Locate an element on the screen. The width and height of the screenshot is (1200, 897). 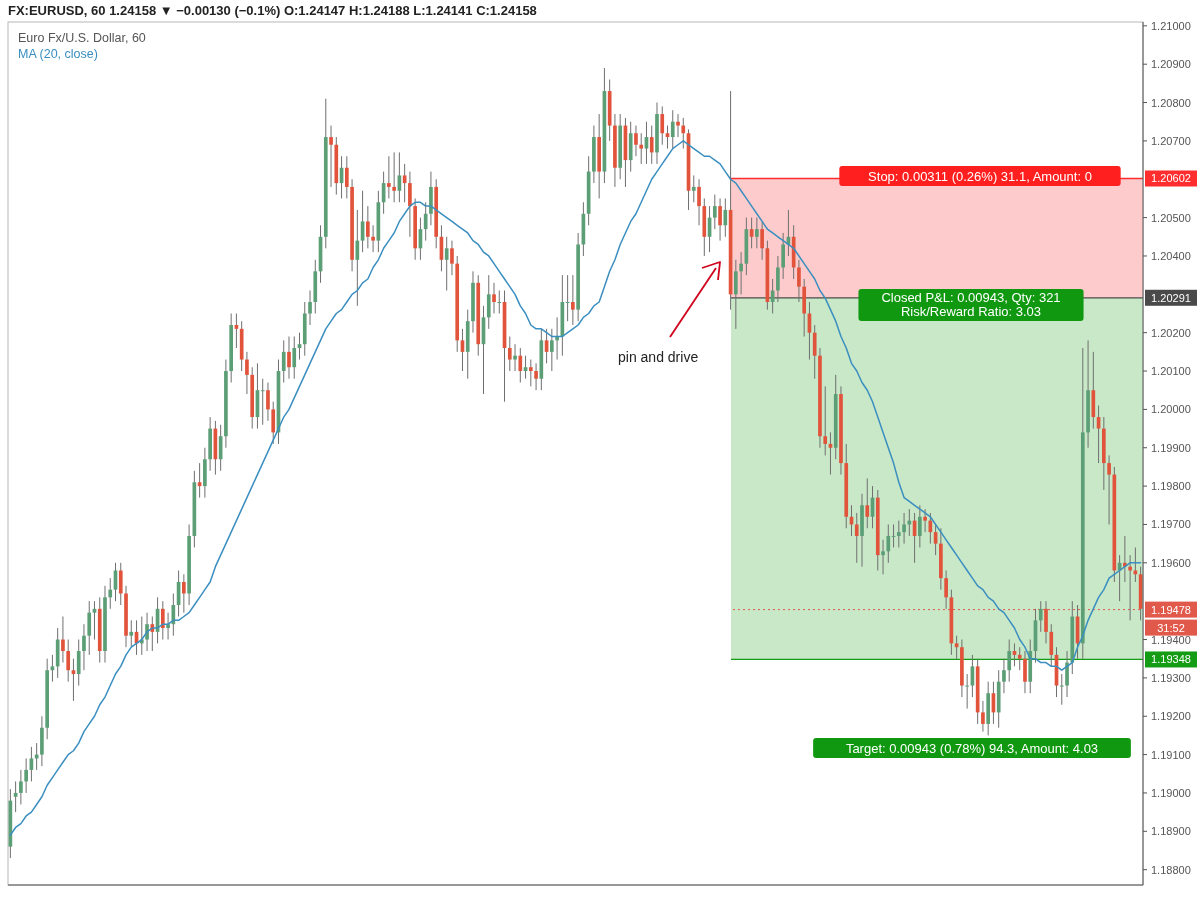
text: 31:52 is located at coordinates (1171, 627).